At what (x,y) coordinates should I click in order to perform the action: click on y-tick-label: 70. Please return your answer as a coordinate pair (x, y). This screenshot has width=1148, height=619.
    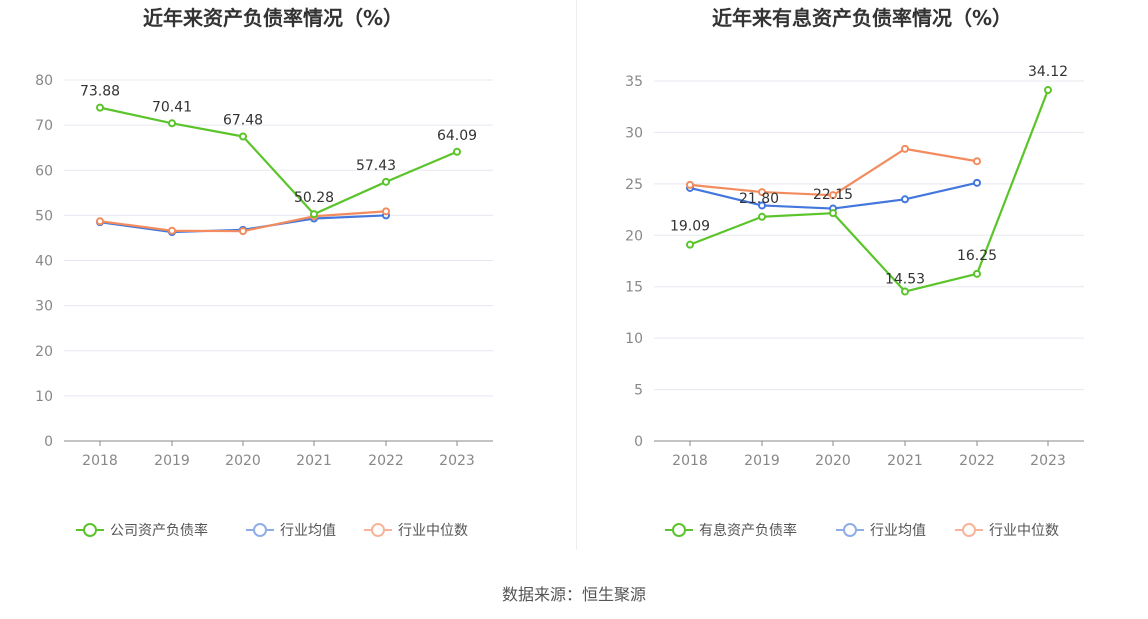
    Looking at the image, I should click on (44, 126).